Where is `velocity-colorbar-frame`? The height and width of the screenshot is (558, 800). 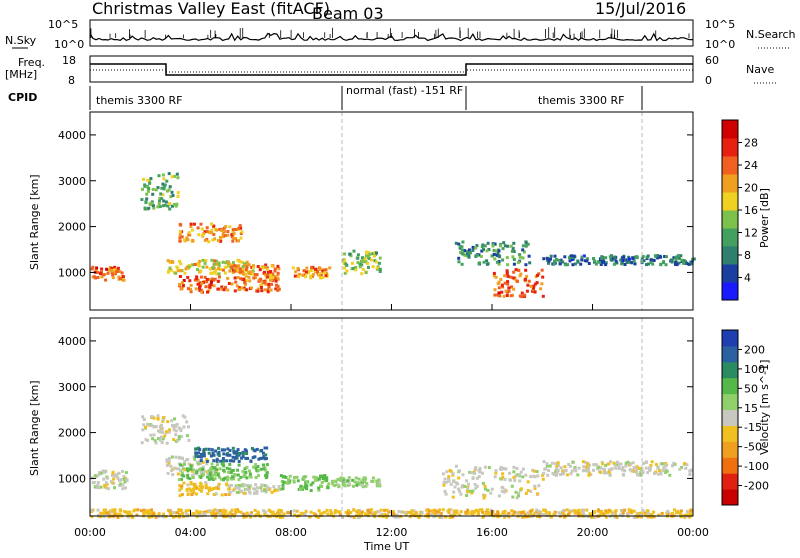
velocity-colorbar-frame is located at coordinates (730, 417).